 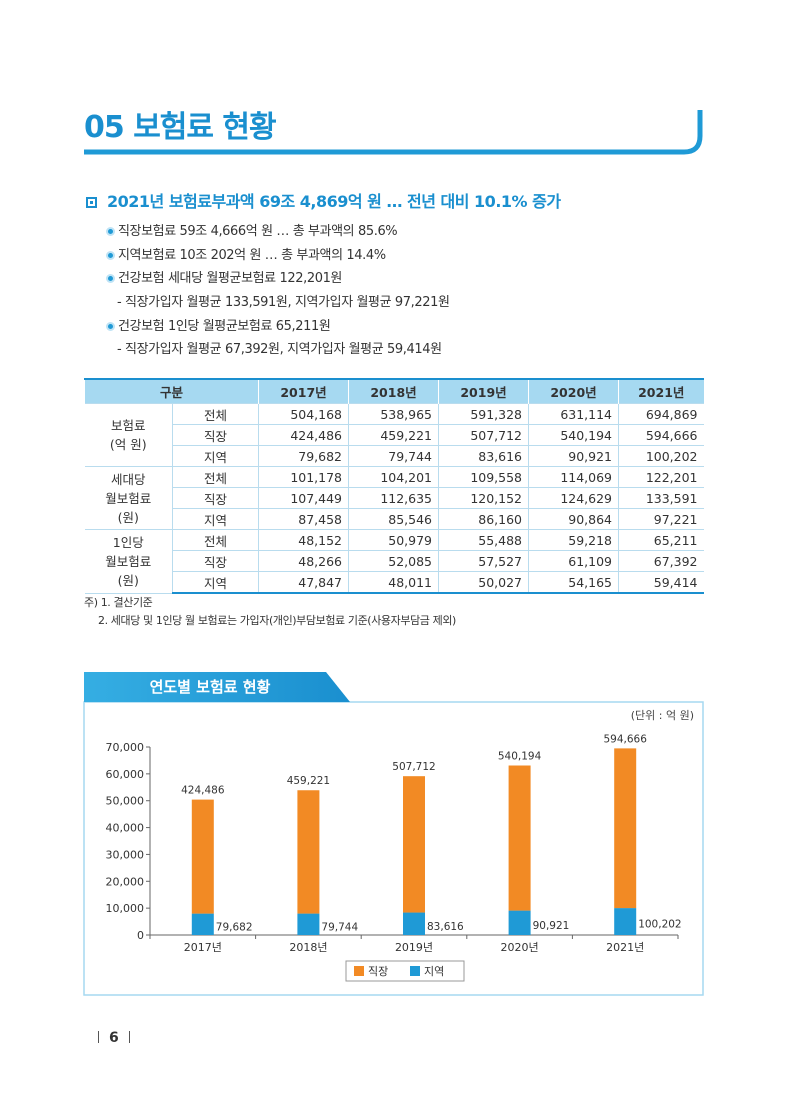 I want to click on y-tick-label: 40,000, so click(x=125, y=828).